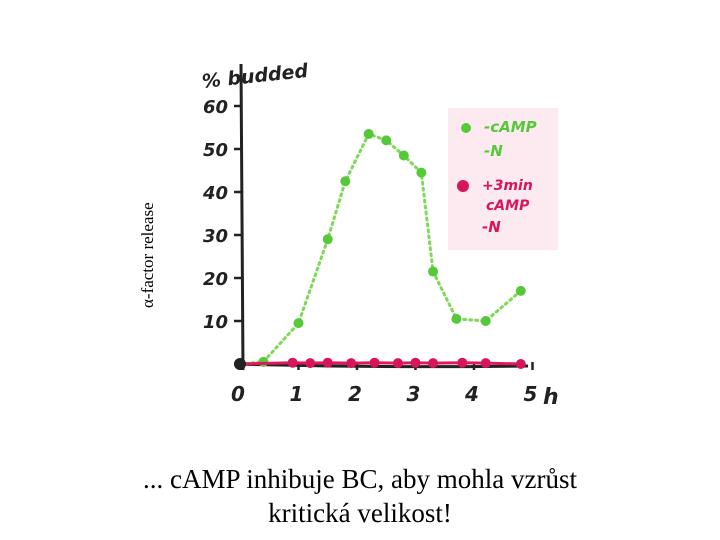  What do you see at coordinates (215, 193) in the screenshot?
I see `y-tick-label: 40` at bounding box center [215, 193].